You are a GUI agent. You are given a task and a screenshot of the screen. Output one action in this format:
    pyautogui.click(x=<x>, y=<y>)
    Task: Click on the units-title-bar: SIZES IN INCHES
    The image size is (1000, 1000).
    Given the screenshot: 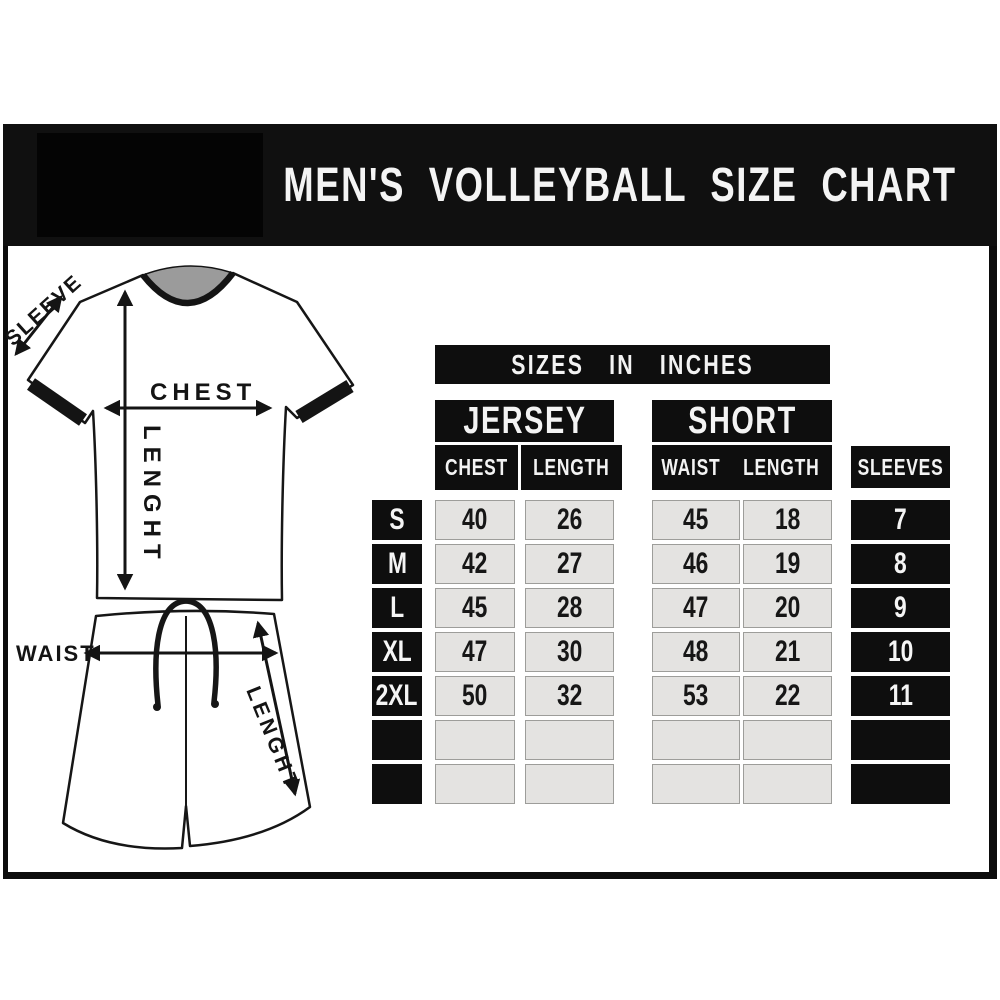 What is the action you would take?
    pyautogui.click(x=632, y=364)
    